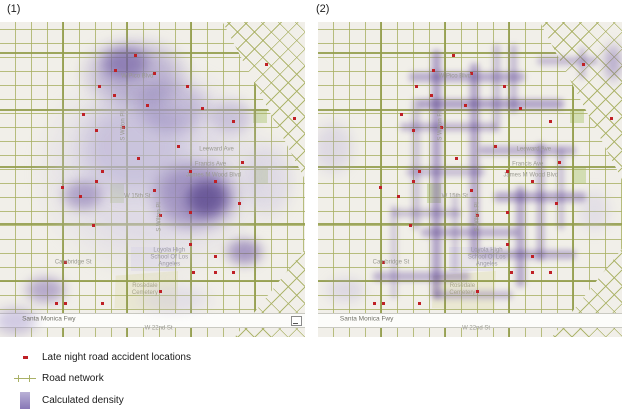 This screenshot has height=410, width=627. What do you see at coordinates (297, 320) in the screenshot?
I see `overflow-label-icon` at bounding box center [297, 320].